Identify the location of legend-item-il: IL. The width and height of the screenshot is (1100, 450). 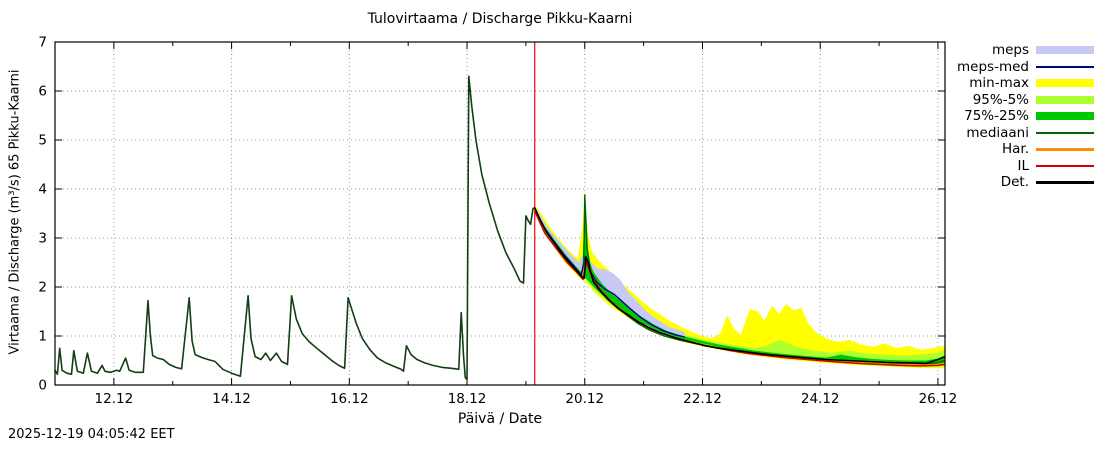
(1025, 166).